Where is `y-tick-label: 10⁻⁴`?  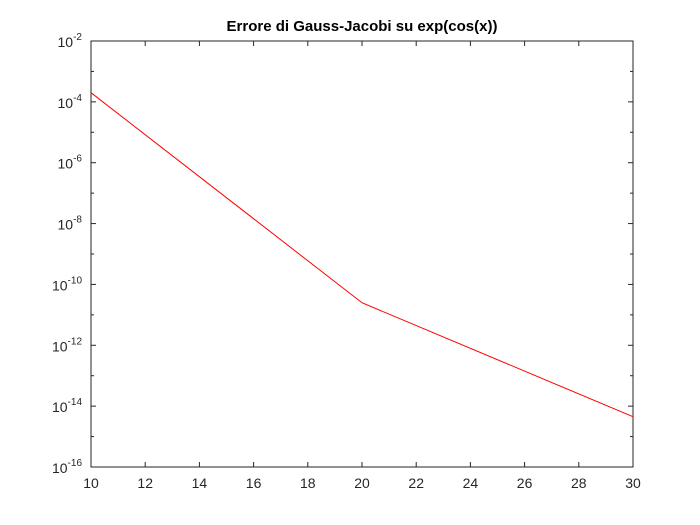
y-tick-label: 10⁻⁴ is located at coordinates (70, 102).